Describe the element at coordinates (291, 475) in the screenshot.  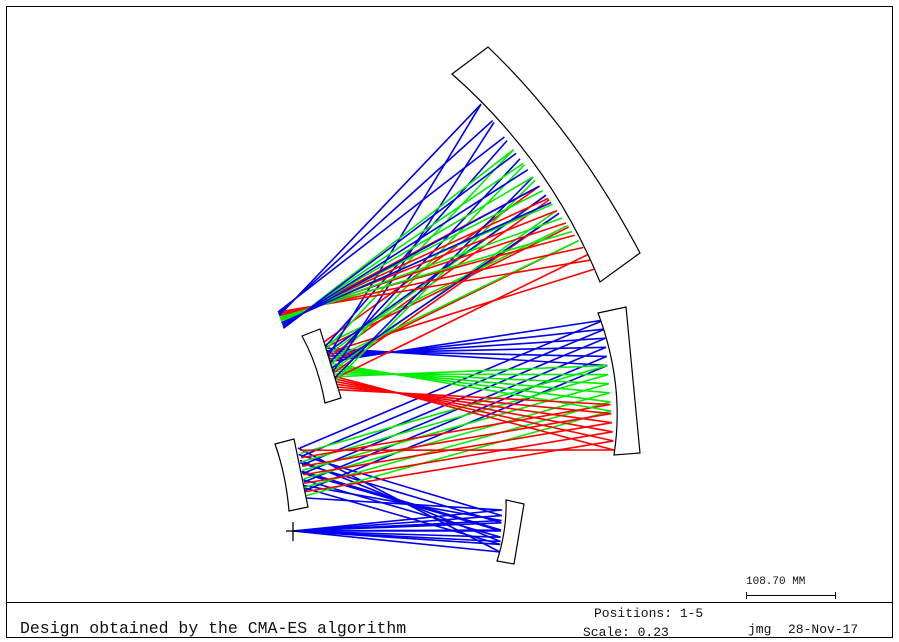
I see `lower-left-mirror` at that location.